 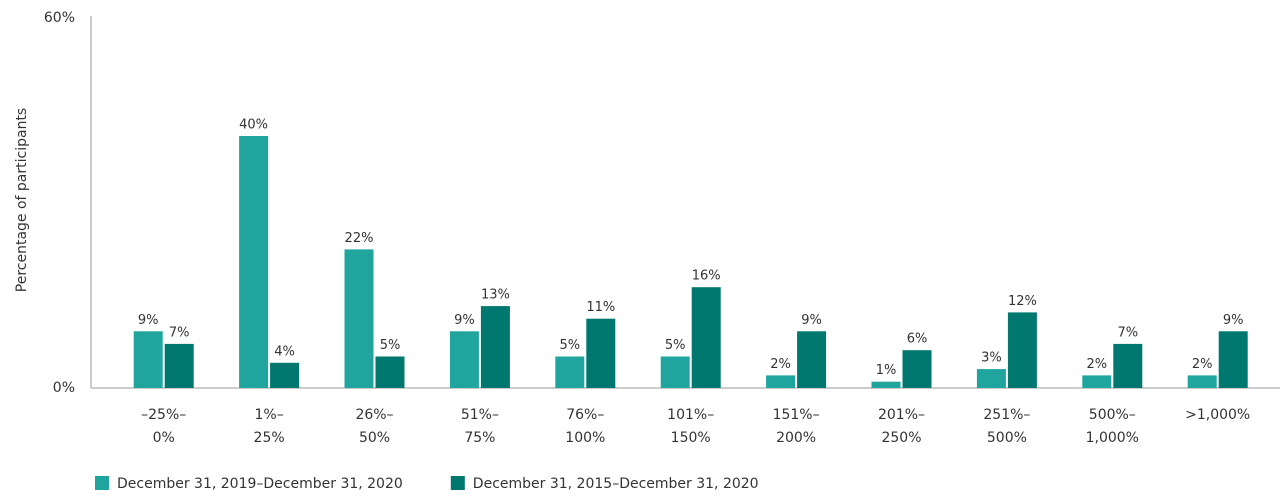 What do you see at coordinates (495, 295) in the screenshot?
I see `value-label: 13%` at bounding box center [495, 295].